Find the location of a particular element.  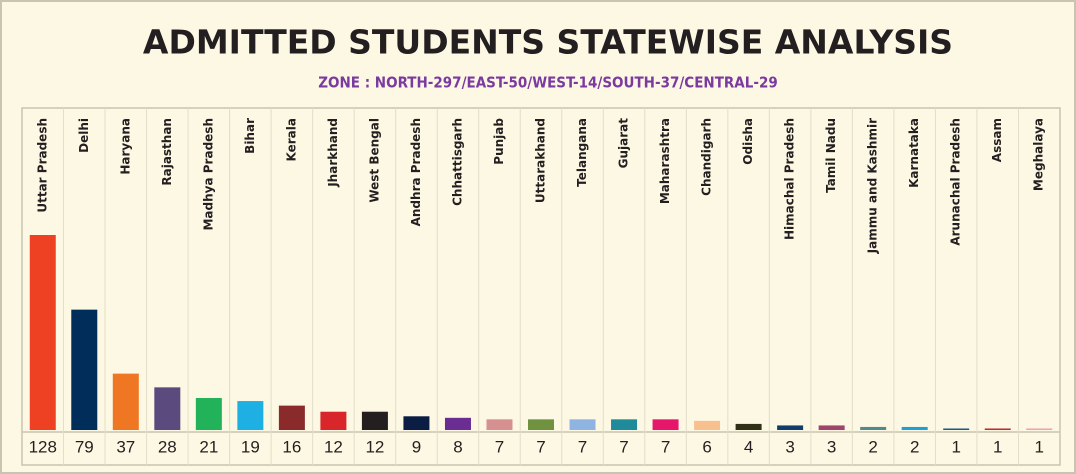

category-label: Chandigarh is located at coordinates (707, 157).